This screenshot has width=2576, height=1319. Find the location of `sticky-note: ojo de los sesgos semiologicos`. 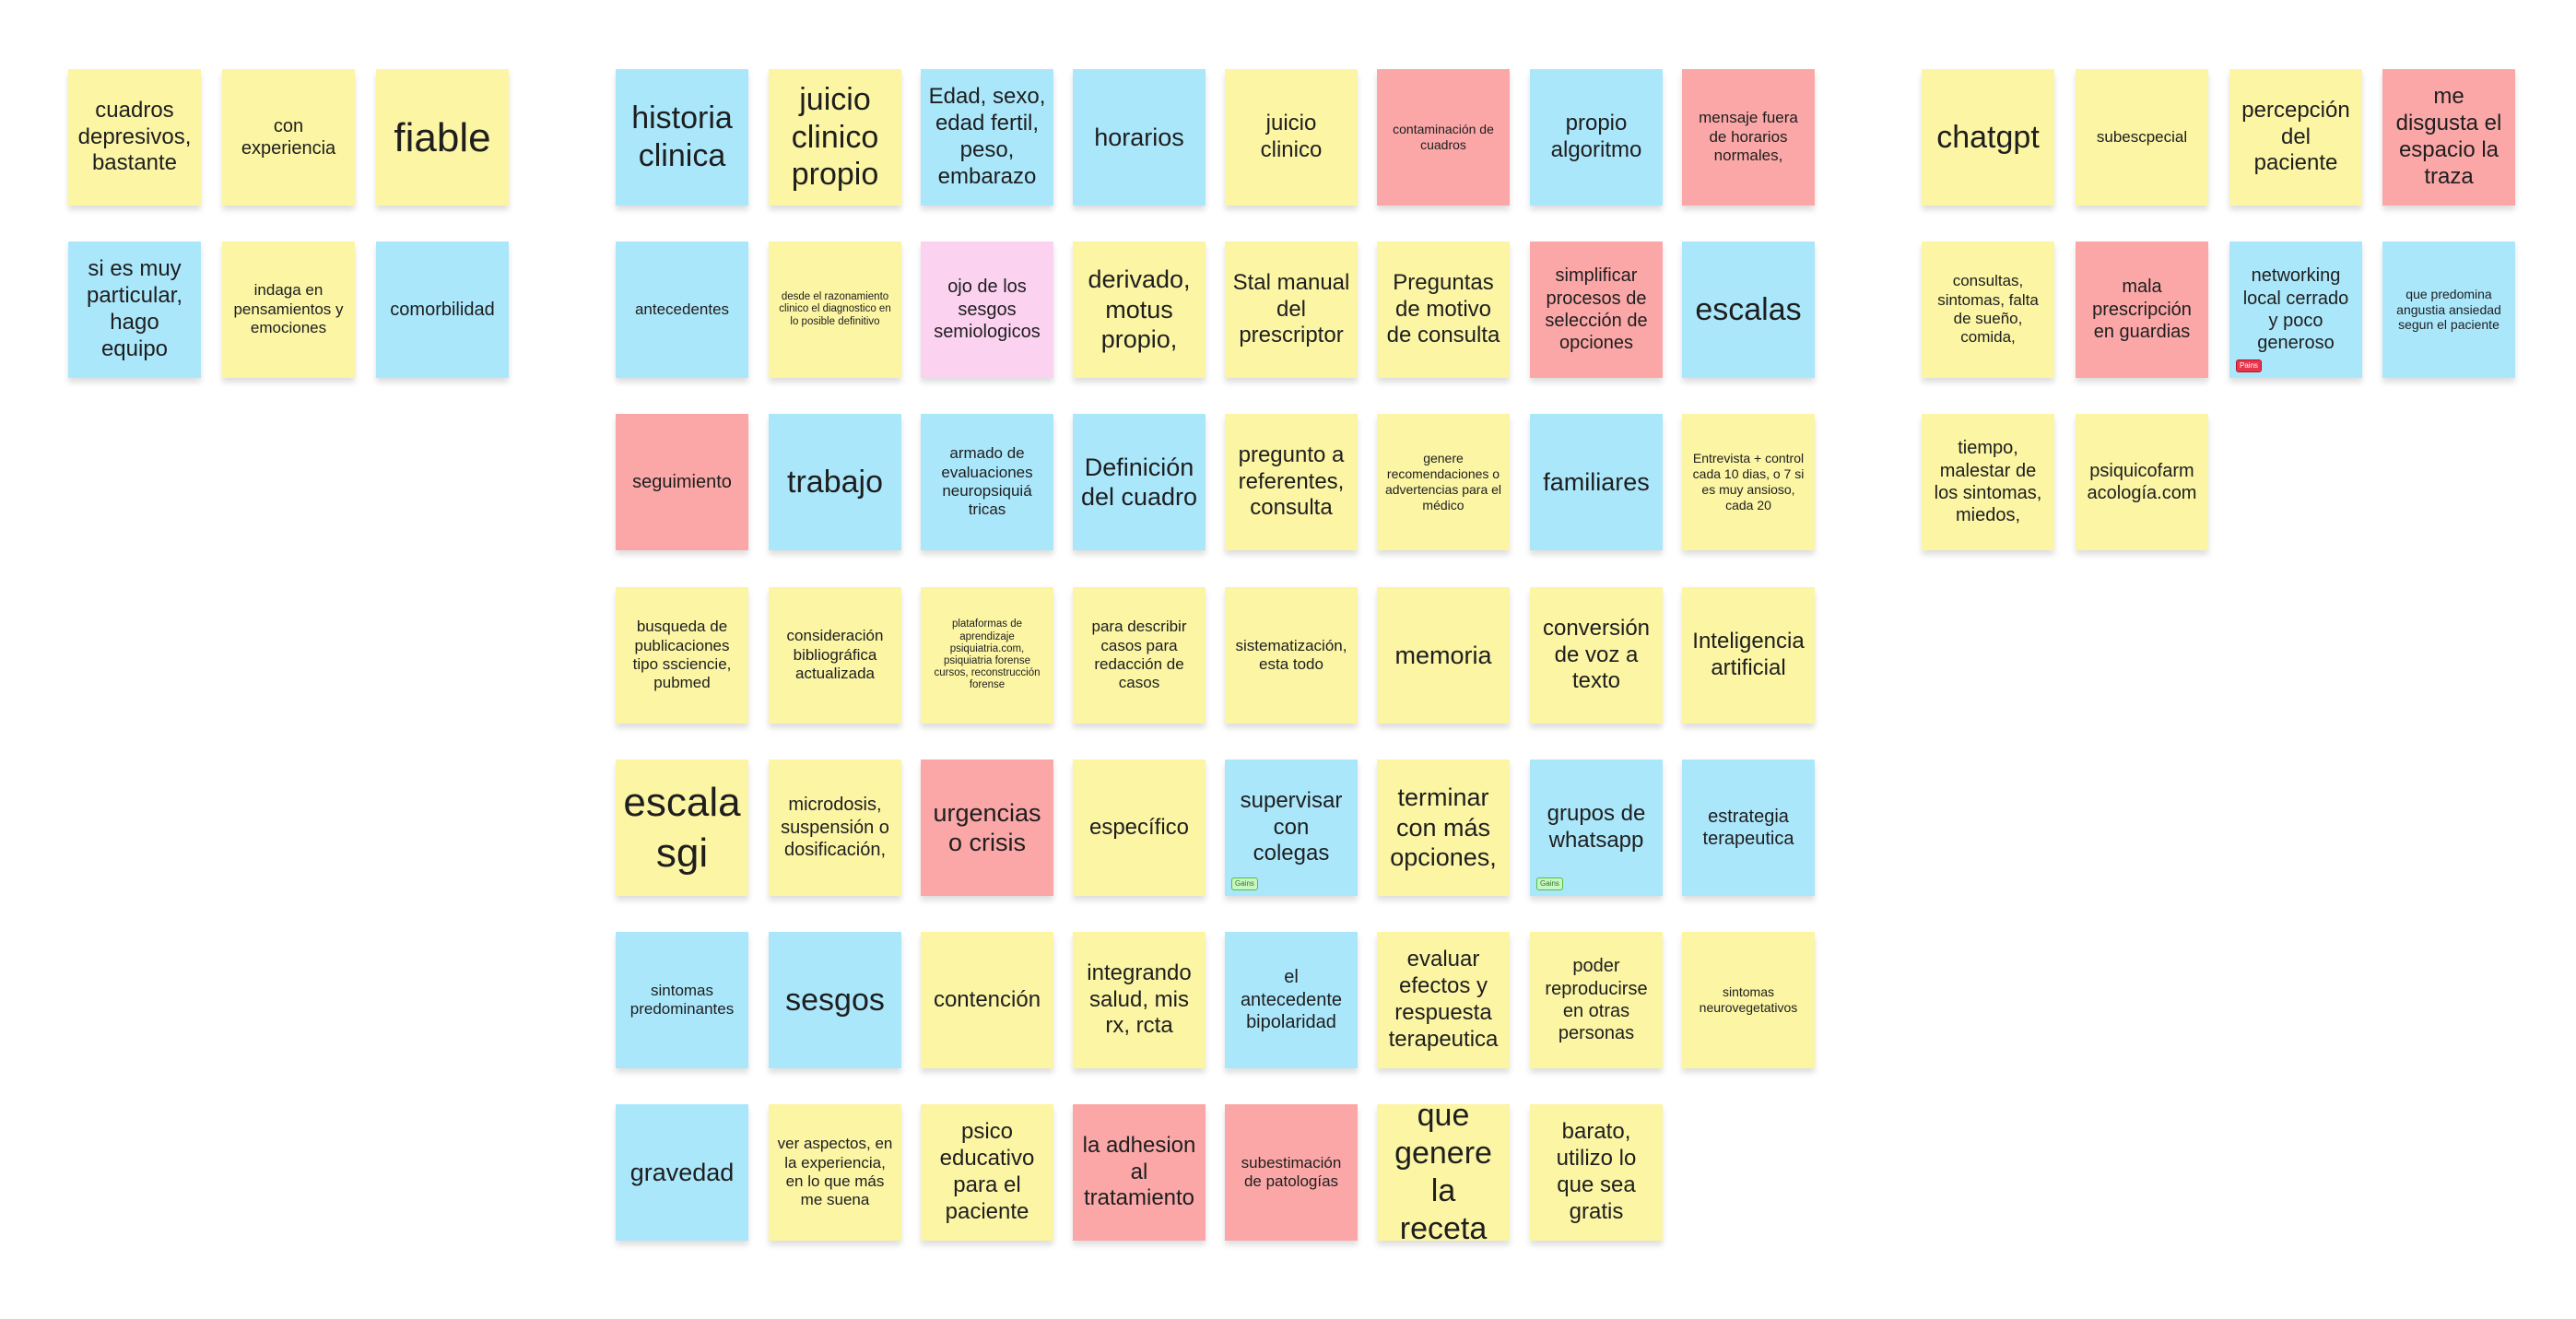

sticky-note: ojo de los sesgos semiologicos is located at coordinates (987, 309).